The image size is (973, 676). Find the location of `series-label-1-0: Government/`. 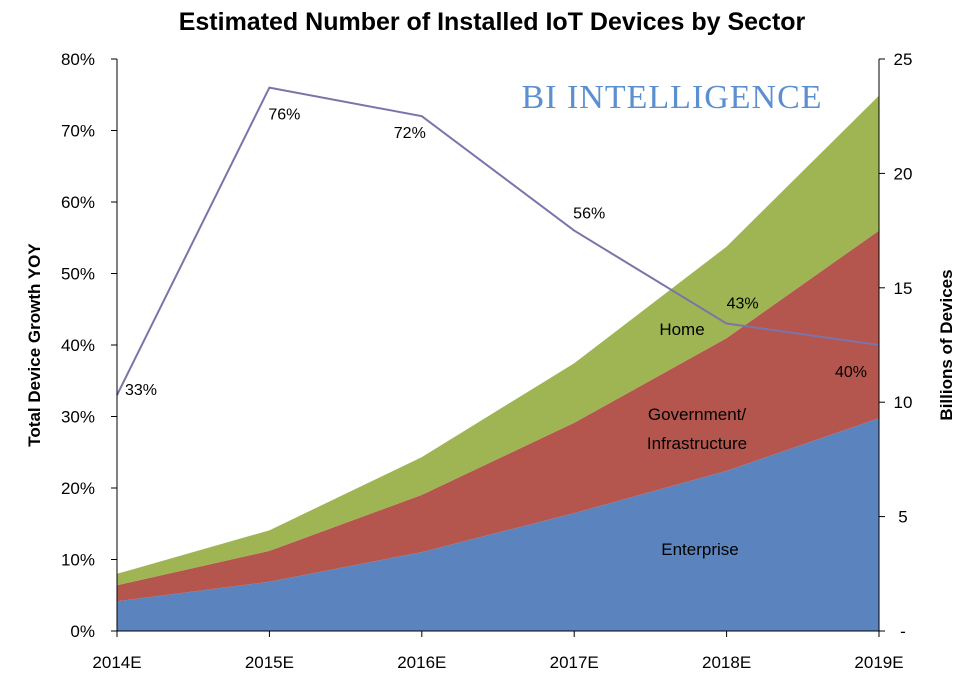

series-label-1-0: Government/ is located at coordinates (697, 414).